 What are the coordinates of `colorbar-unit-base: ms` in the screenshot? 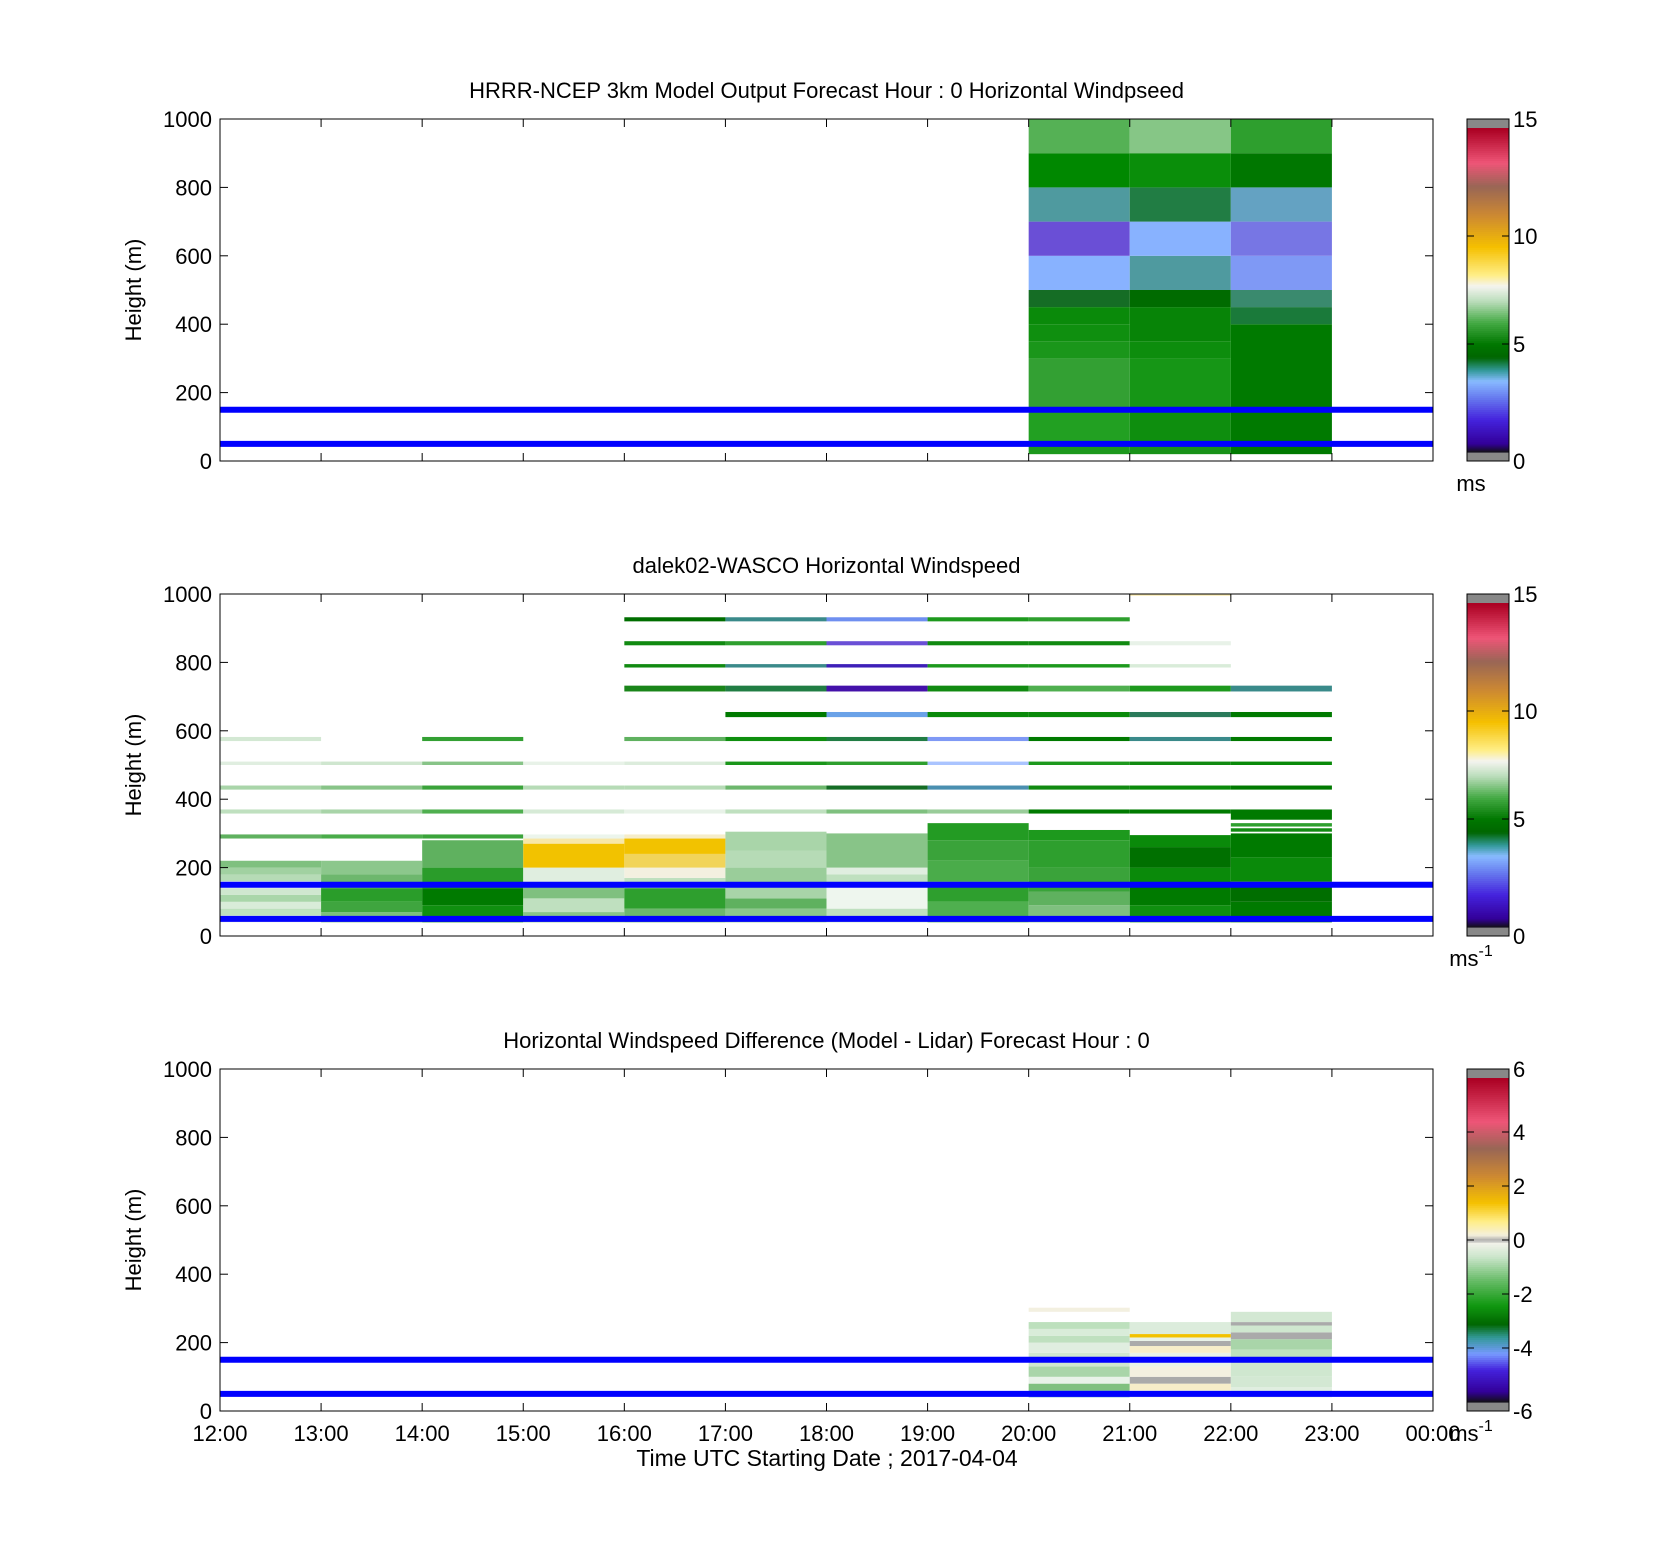 It's located at (1470, 483).